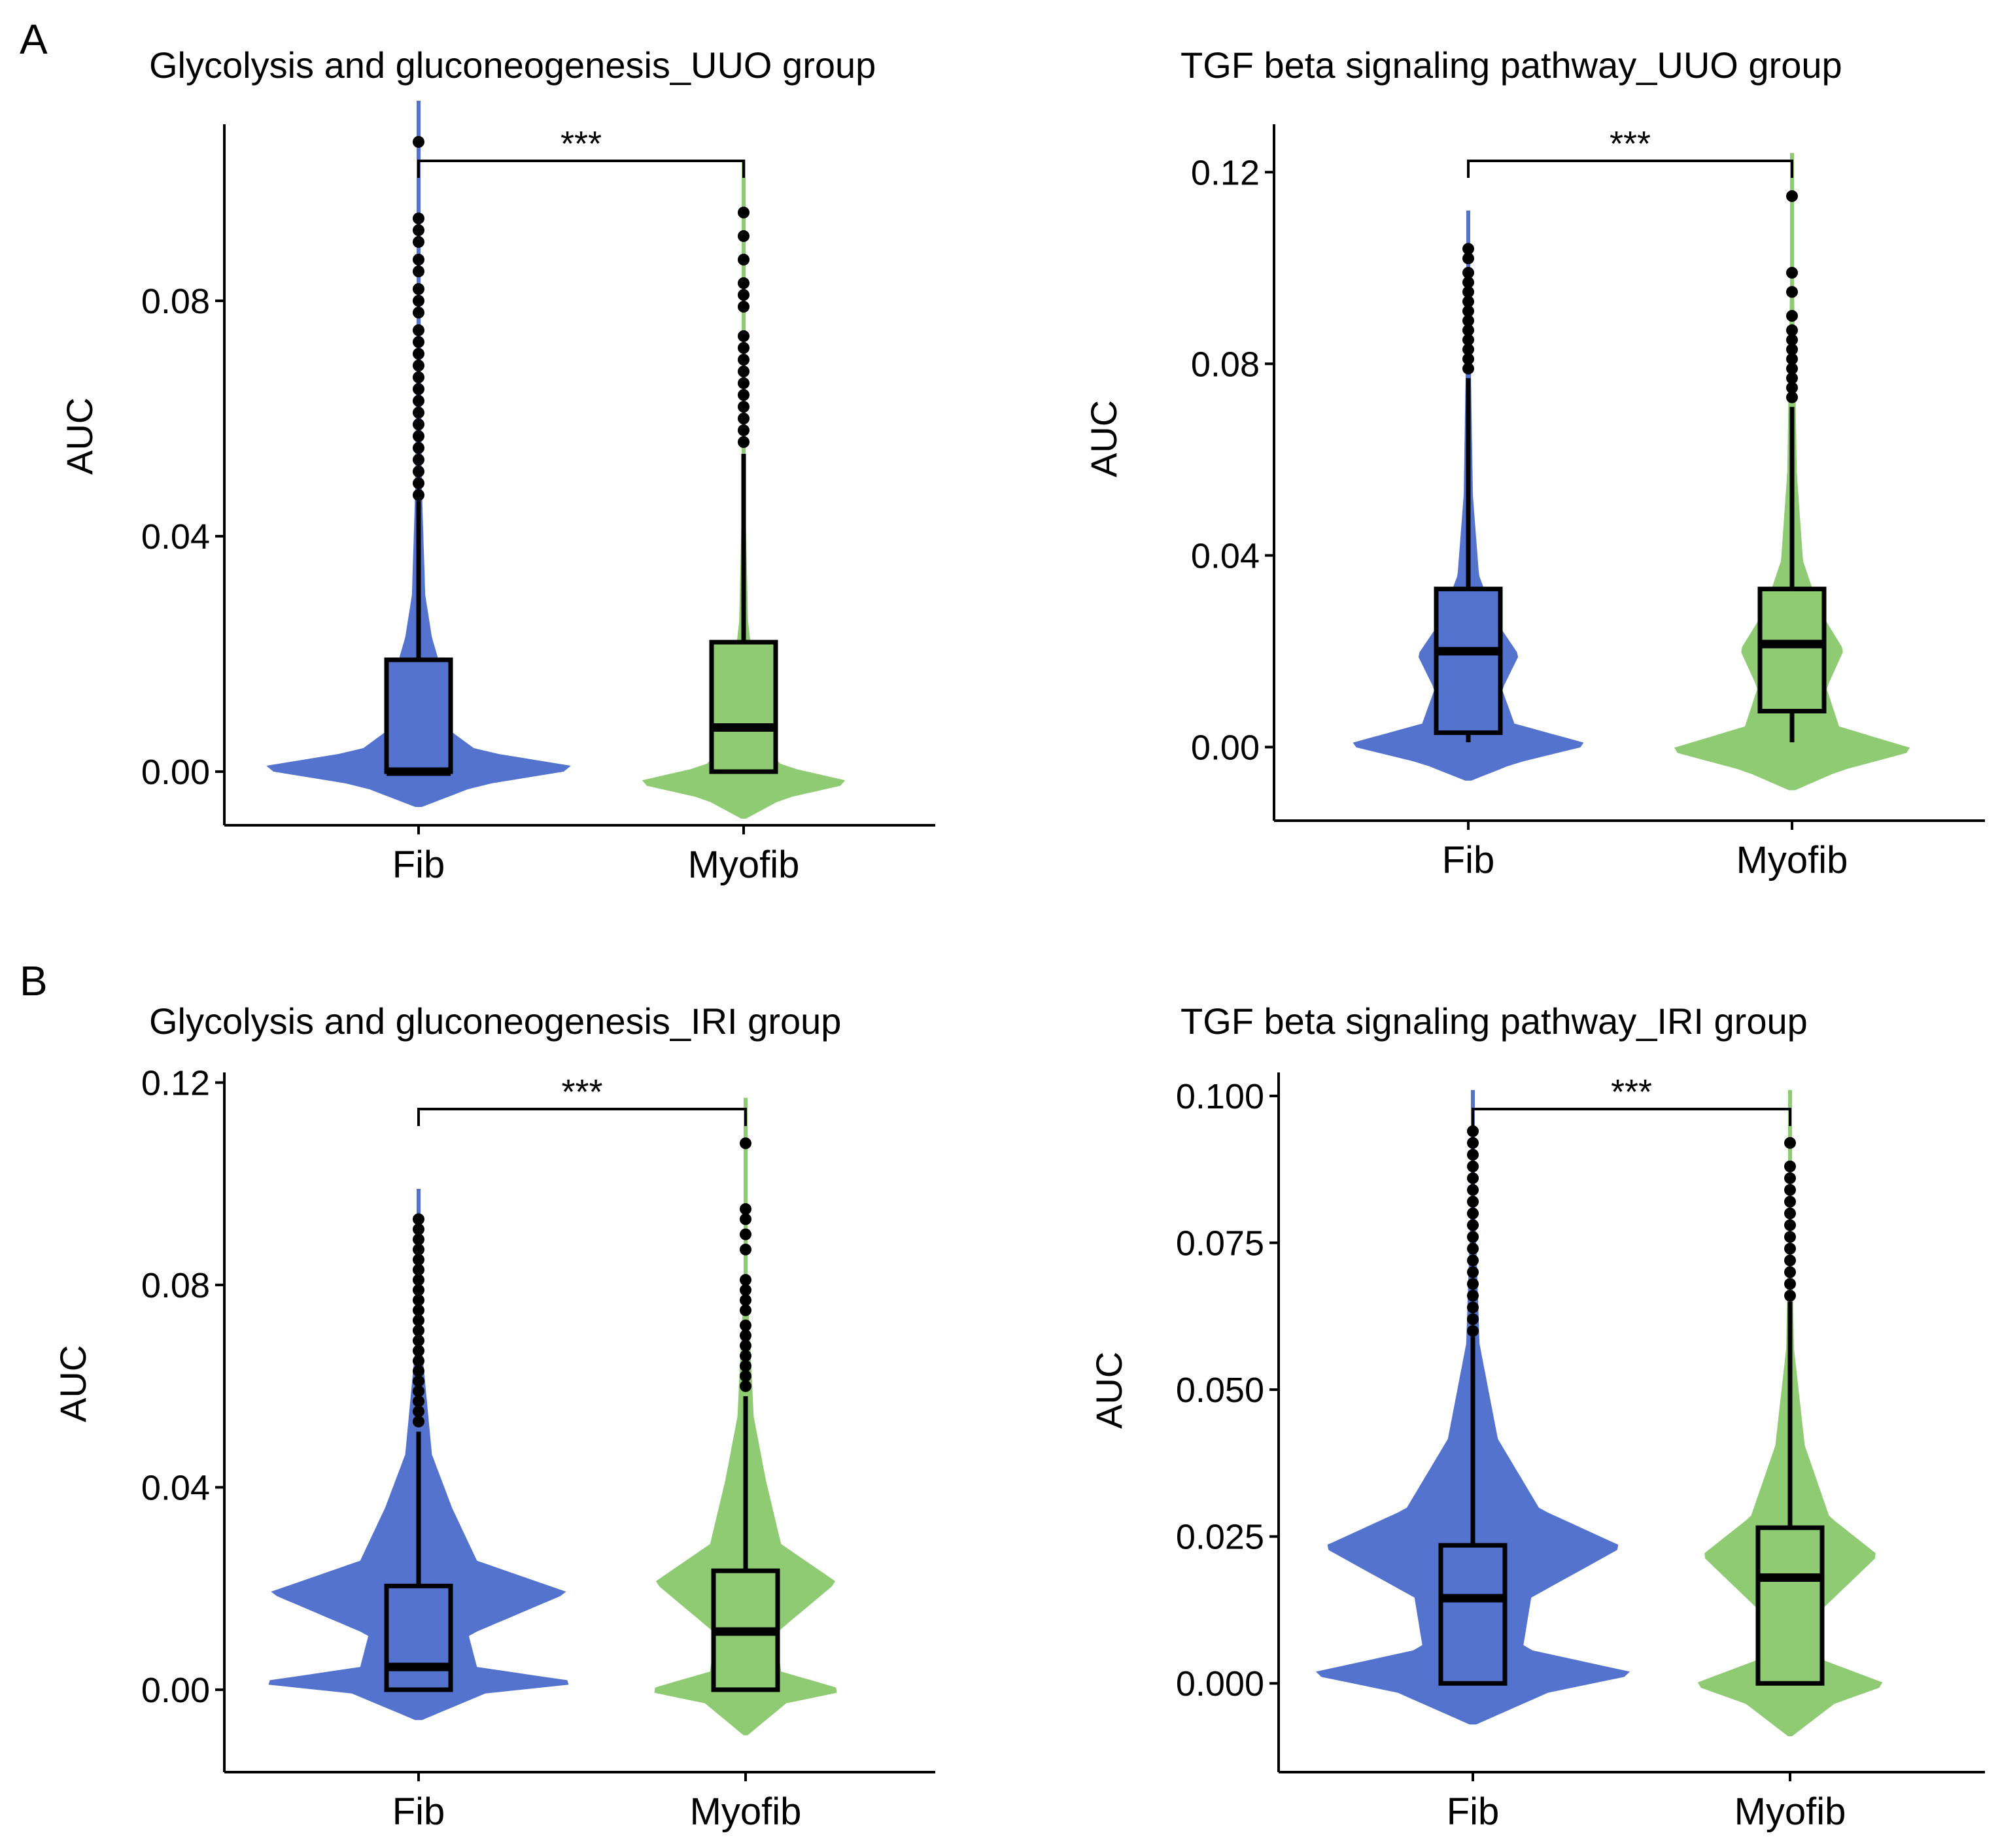  I want to click on y-tick-label: 0.100, so click(1220, 1096).